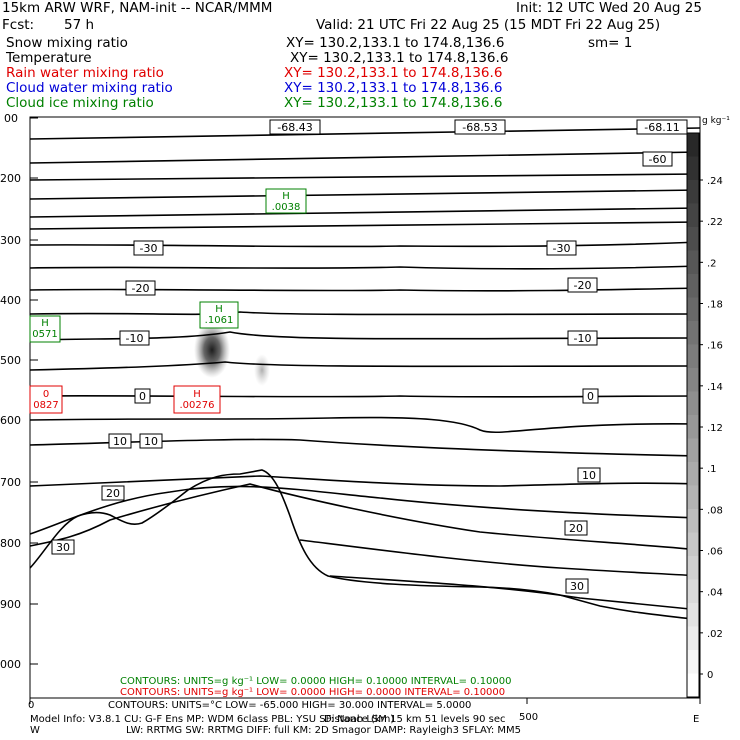 The width and height of the screenshot is (740, 740). I want to click on y-tick-label: 500, so click(10, 360).